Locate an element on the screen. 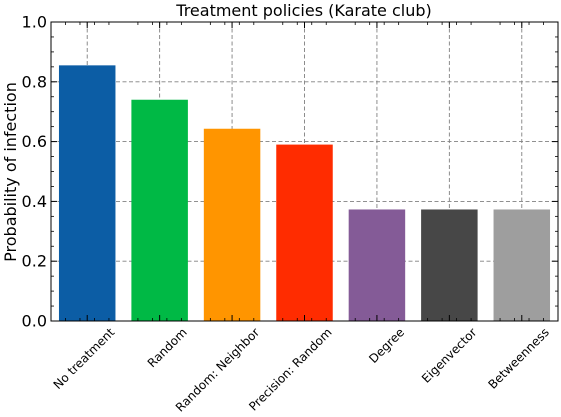 The image size is (561, 417). y-tick-label: 0.6 is located at coordinates (34, 141).